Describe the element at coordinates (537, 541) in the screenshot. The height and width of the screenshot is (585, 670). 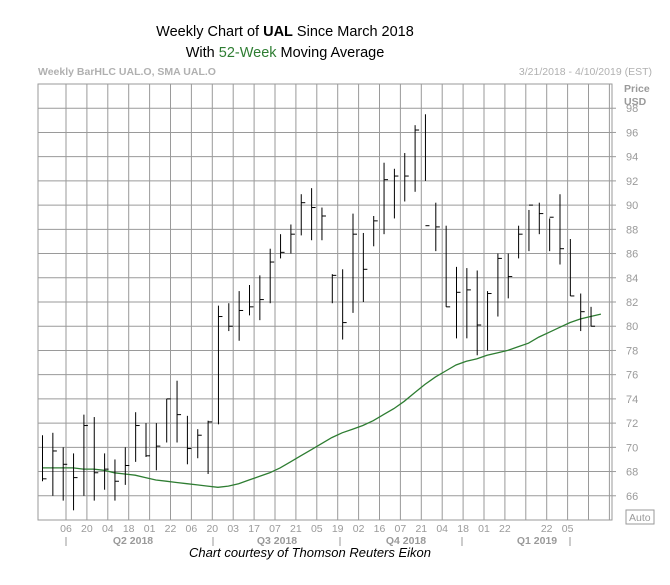
I see `x-period-label: Q1 2019` at that location.